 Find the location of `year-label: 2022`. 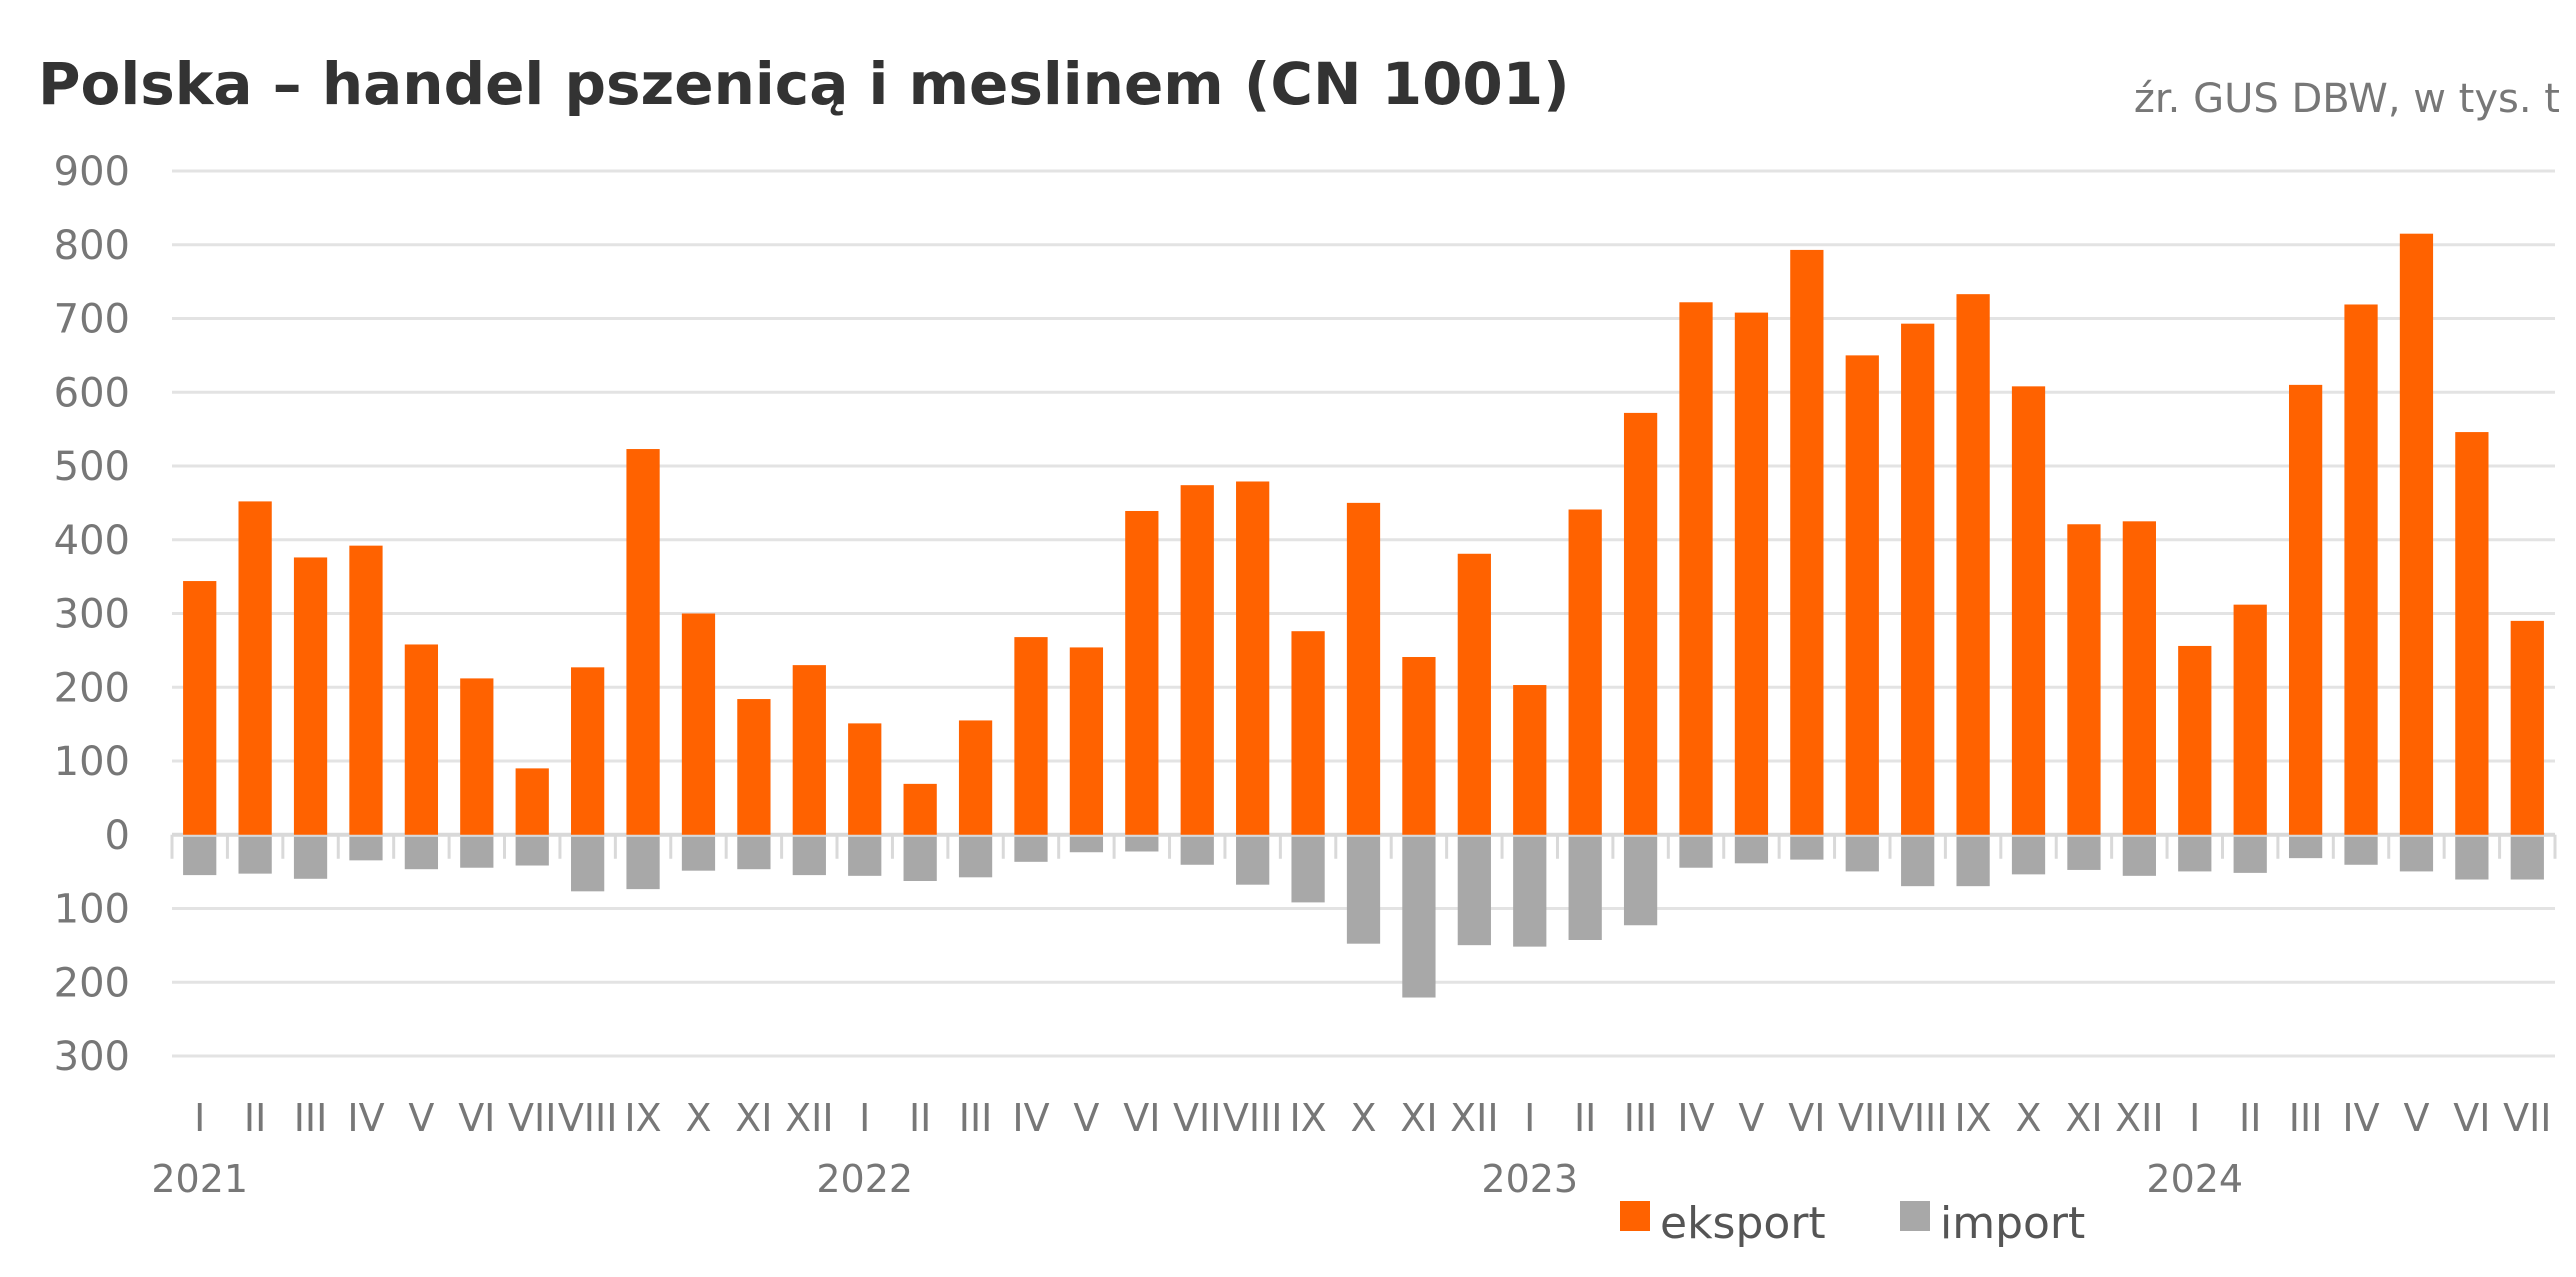

year-label: 2022 is located at coordinates (864, 1179).